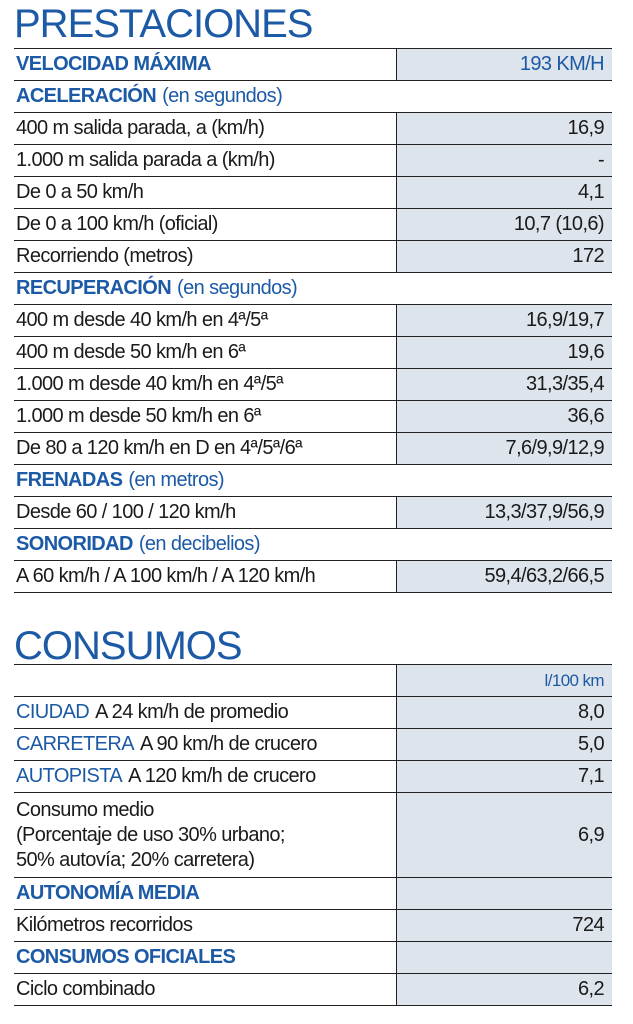 Image resolution: width=633 pixels, height=1024 pixels. I want to click on group-header: FRENADAS (en metros), so click(313, 481).